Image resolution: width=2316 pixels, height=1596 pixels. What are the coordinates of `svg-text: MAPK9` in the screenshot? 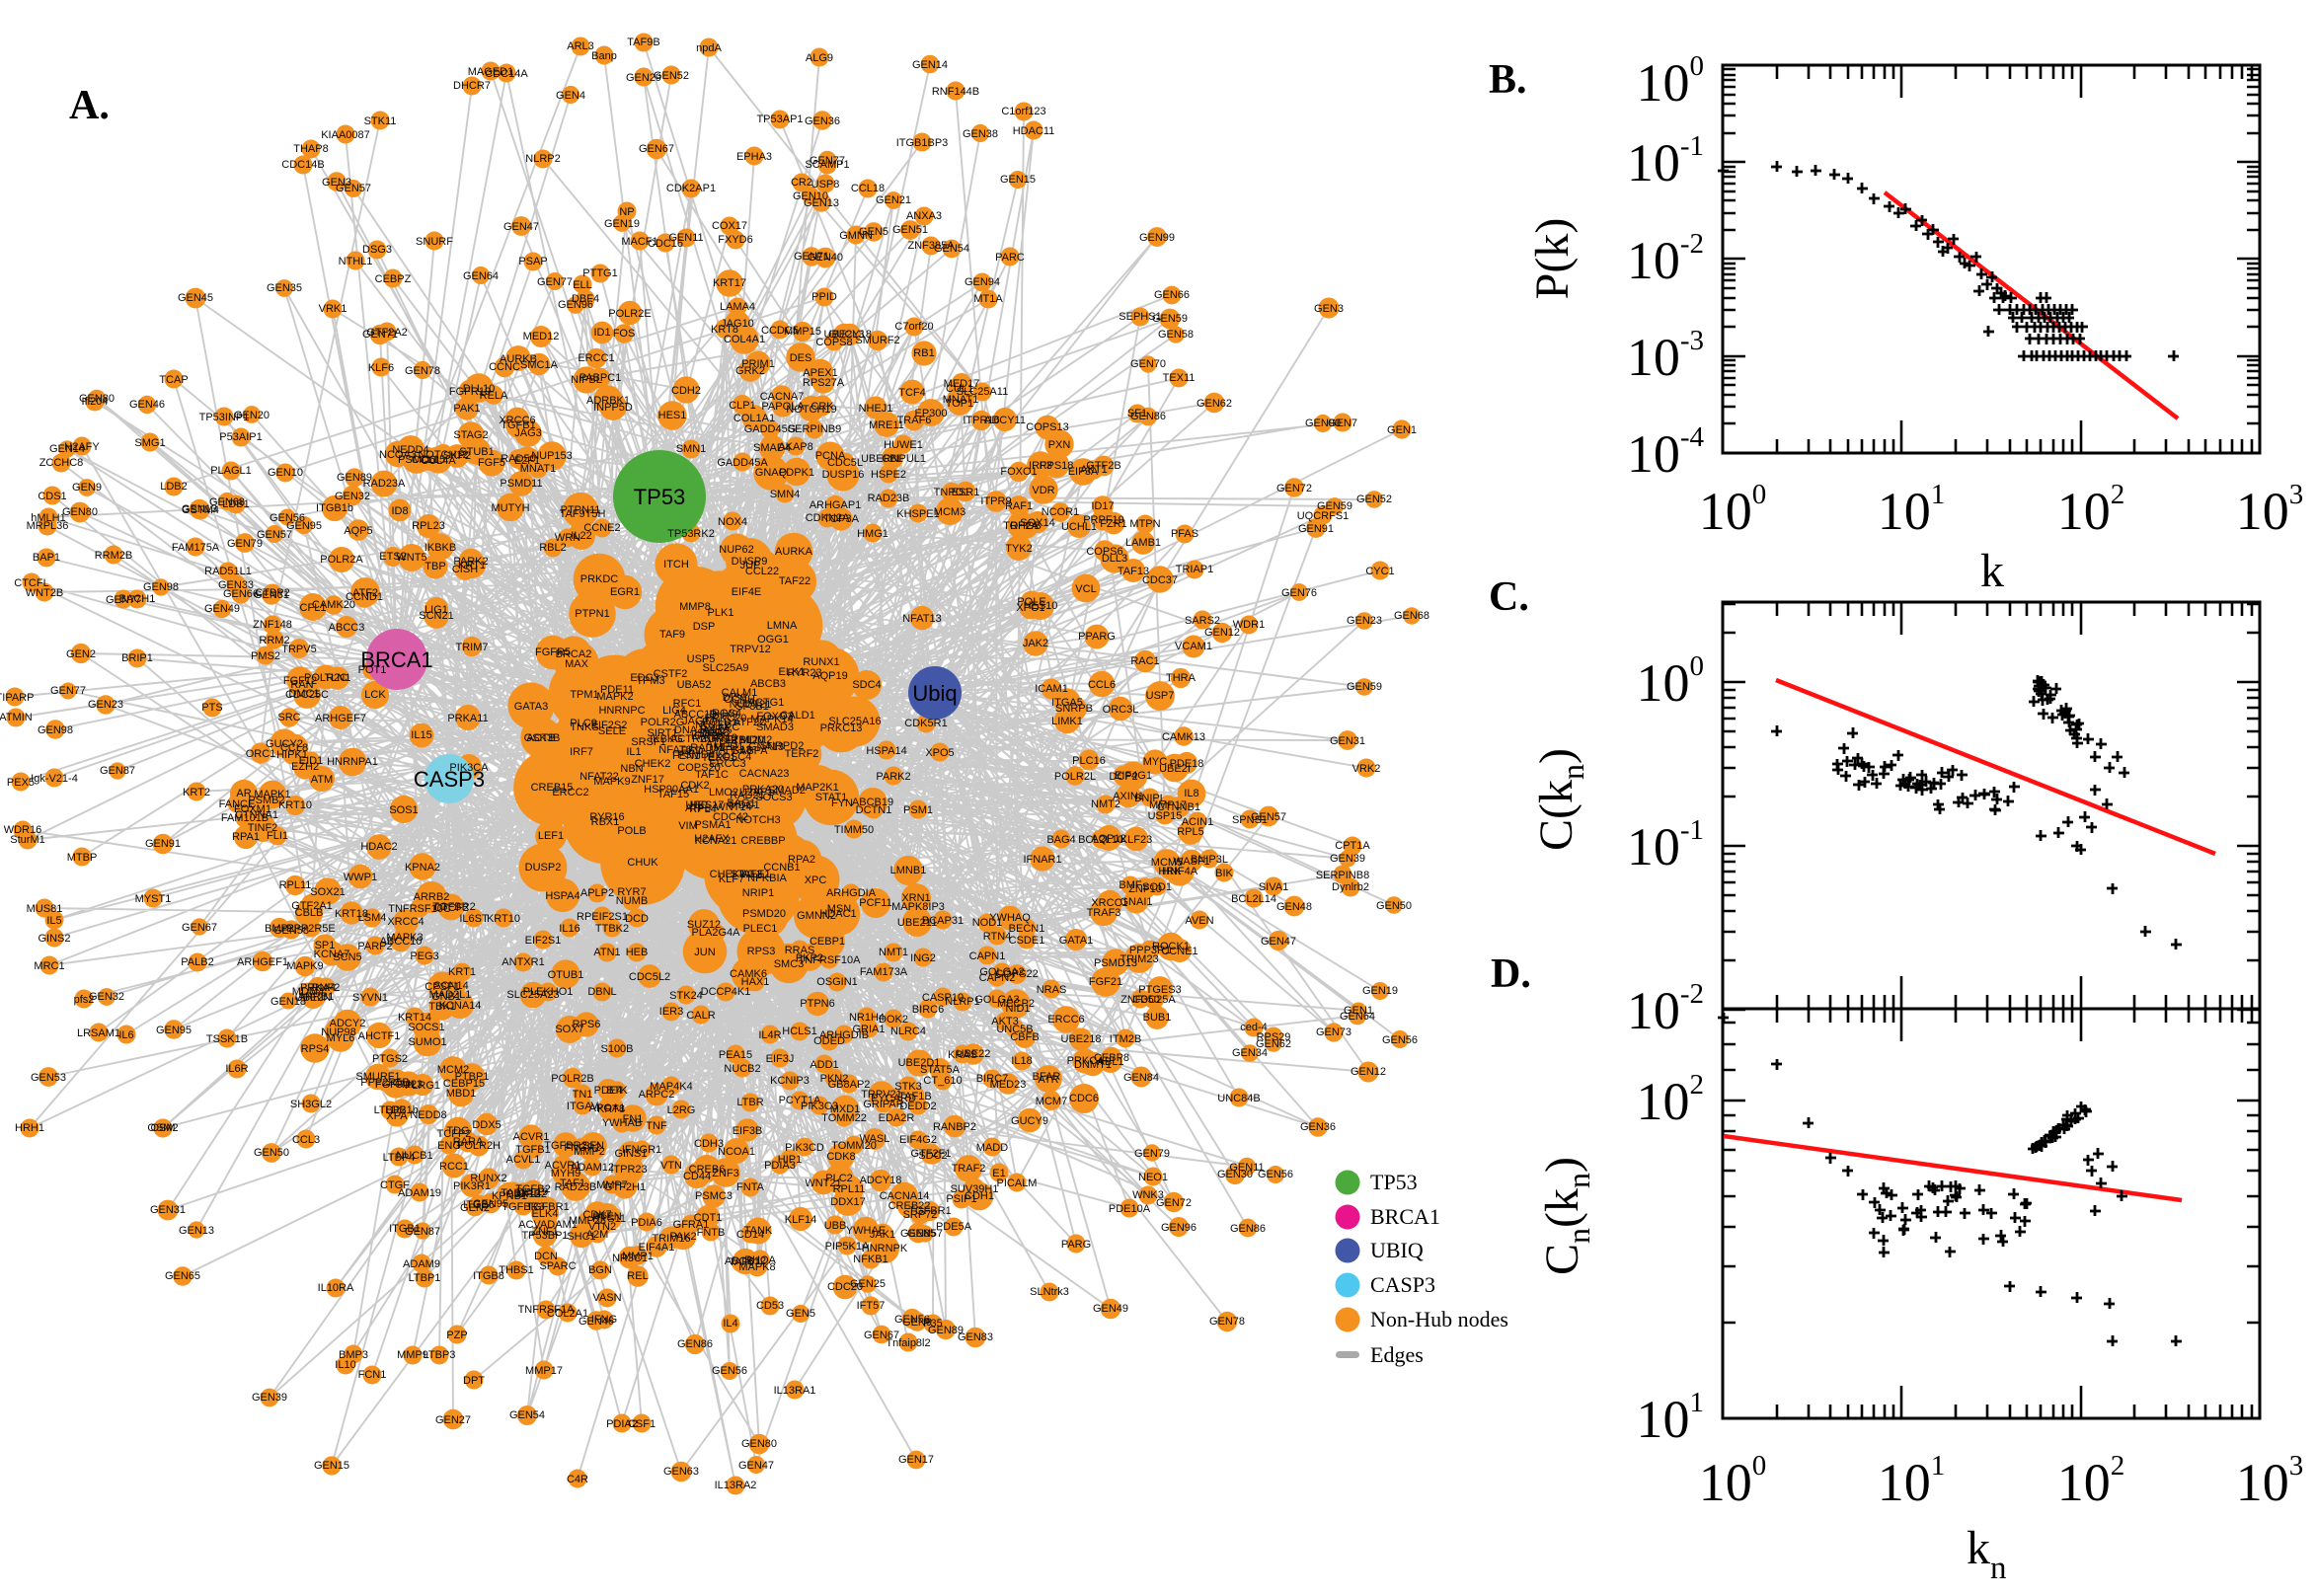 It's located at (611, 782).